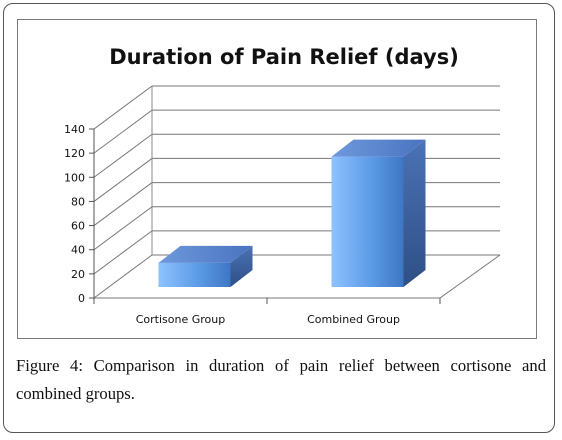 The image size is (562, 440). What do you see at coordinates (181, 319) in the screenshot?
I see `x-category-label: Cortisone Group` at bounding box center [181, 319].